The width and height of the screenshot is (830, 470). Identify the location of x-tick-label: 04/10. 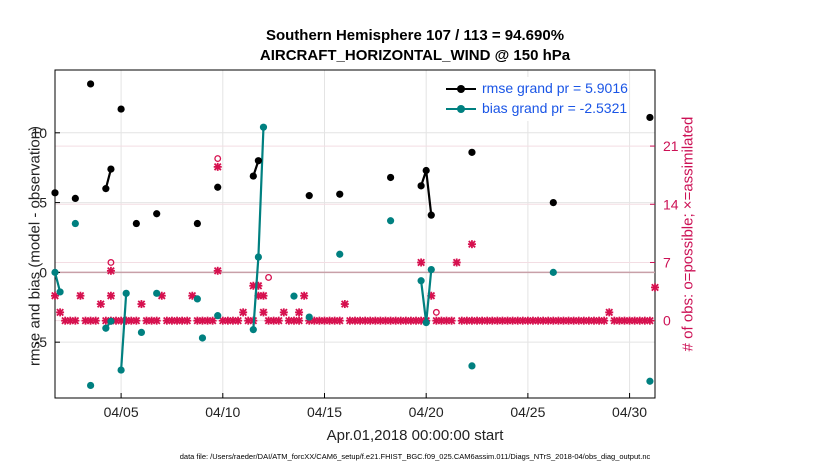
(222, 412).